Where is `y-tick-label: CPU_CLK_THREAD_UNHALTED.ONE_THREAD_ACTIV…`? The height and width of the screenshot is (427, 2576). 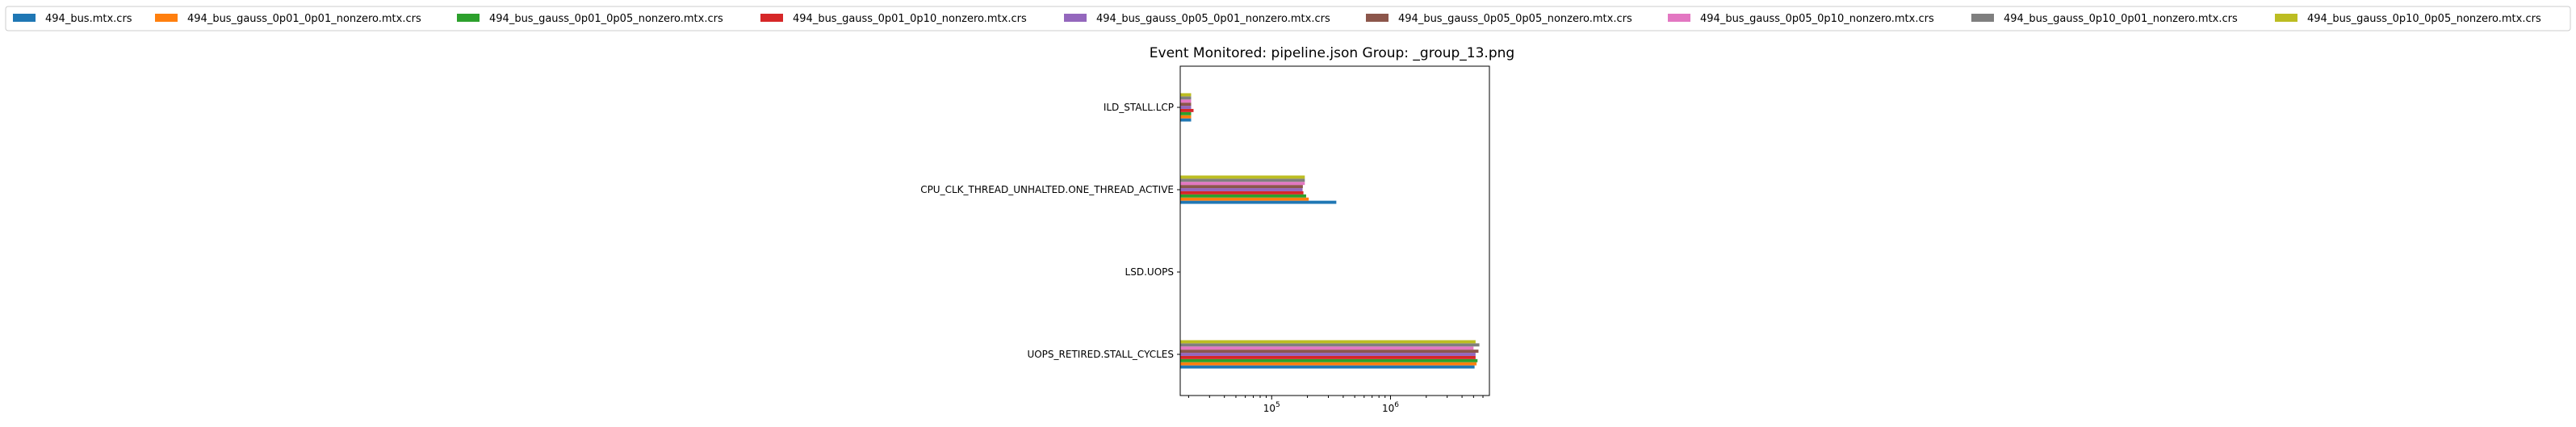
y-tick-label: CPU_CLK_THREAD_UNHALTED.ONE_THREAD_ACTIV… is located at coordinates (1047, 190).